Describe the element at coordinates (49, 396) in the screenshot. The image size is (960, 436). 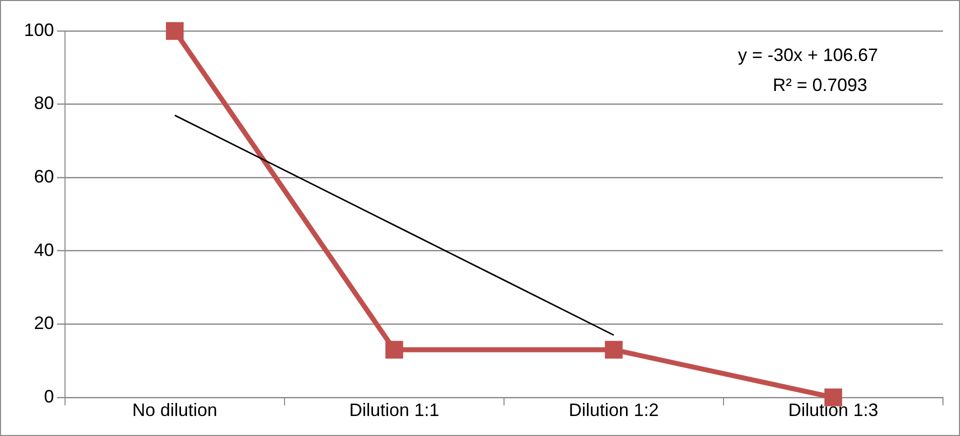
I see `y-tick-label: 0` at that location.